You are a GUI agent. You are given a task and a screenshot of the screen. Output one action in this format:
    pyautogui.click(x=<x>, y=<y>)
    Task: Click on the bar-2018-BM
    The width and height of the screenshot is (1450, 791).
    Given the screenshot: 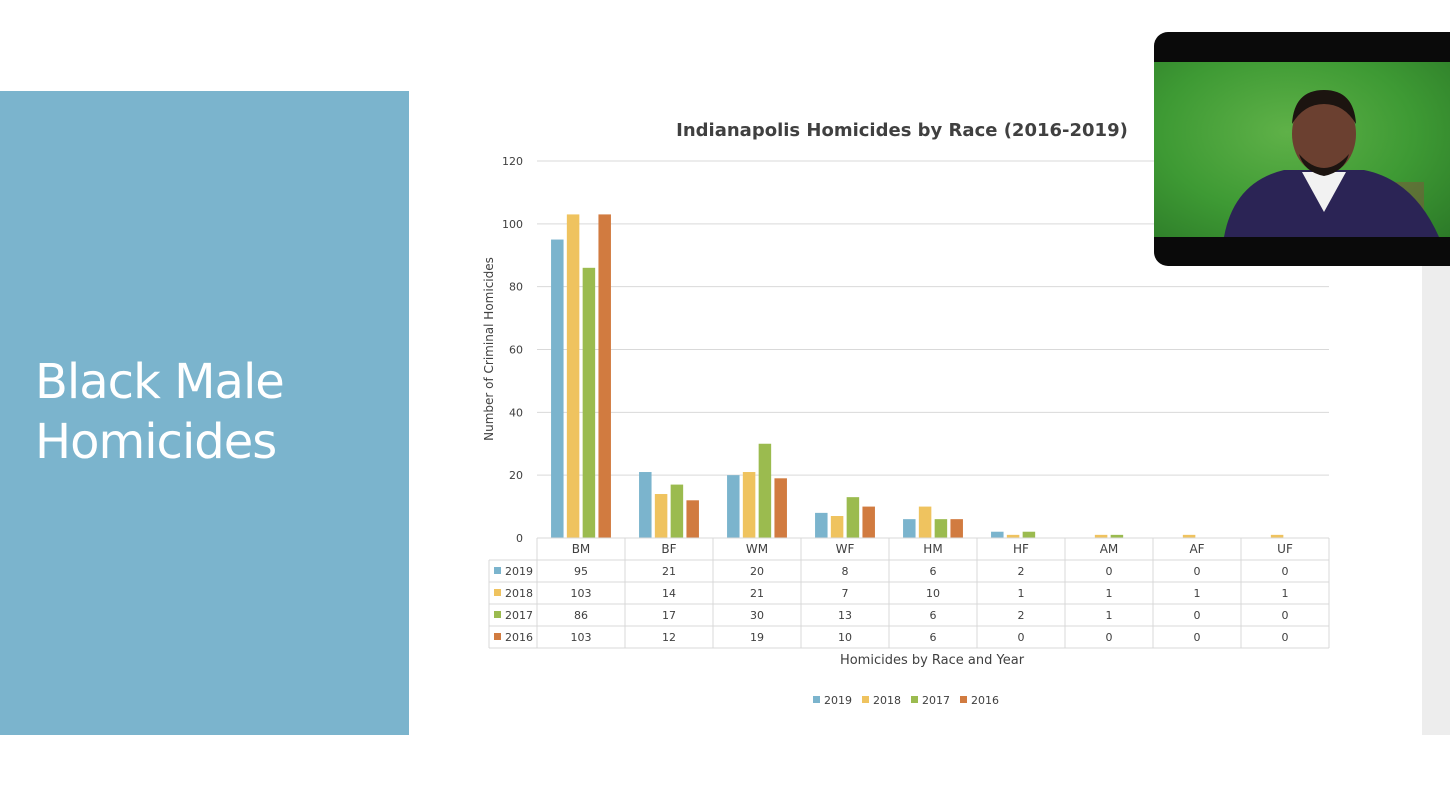 What is the action you would take?
    pyautogui.click(x=573, y=376)
    